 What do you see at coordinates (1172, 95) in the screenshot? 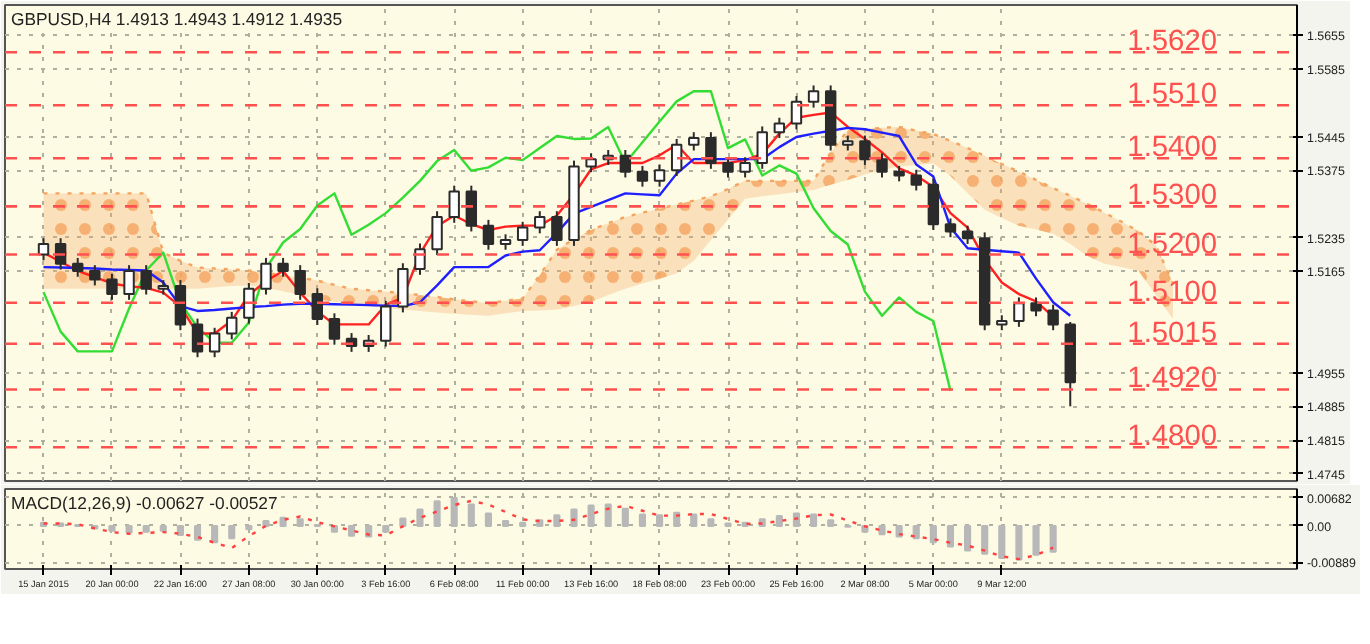
I see `ref-line-label: 1.5510` at bounding box center [1172, 95].